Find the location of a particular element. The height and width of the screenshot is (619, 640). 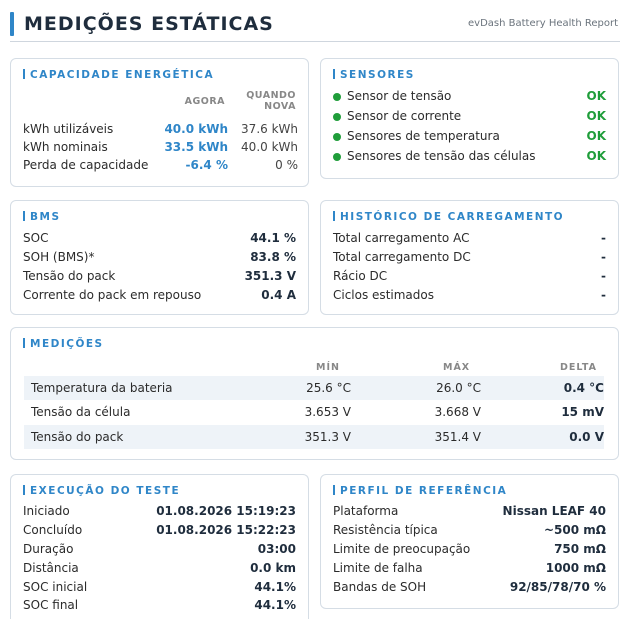

measurements-col-max: MÁX is located at coordinates (457, 367).